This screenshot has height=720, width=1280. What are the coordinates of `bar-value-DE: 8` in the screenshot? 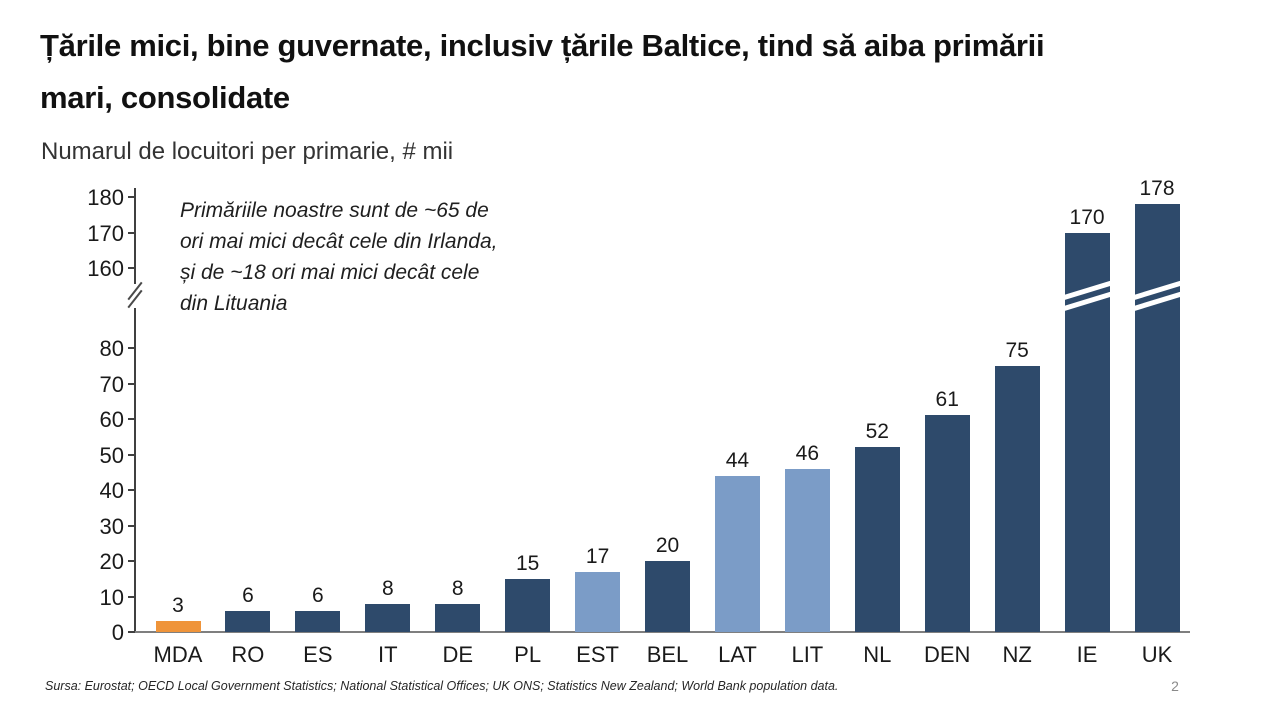 It's located at (457, 588).